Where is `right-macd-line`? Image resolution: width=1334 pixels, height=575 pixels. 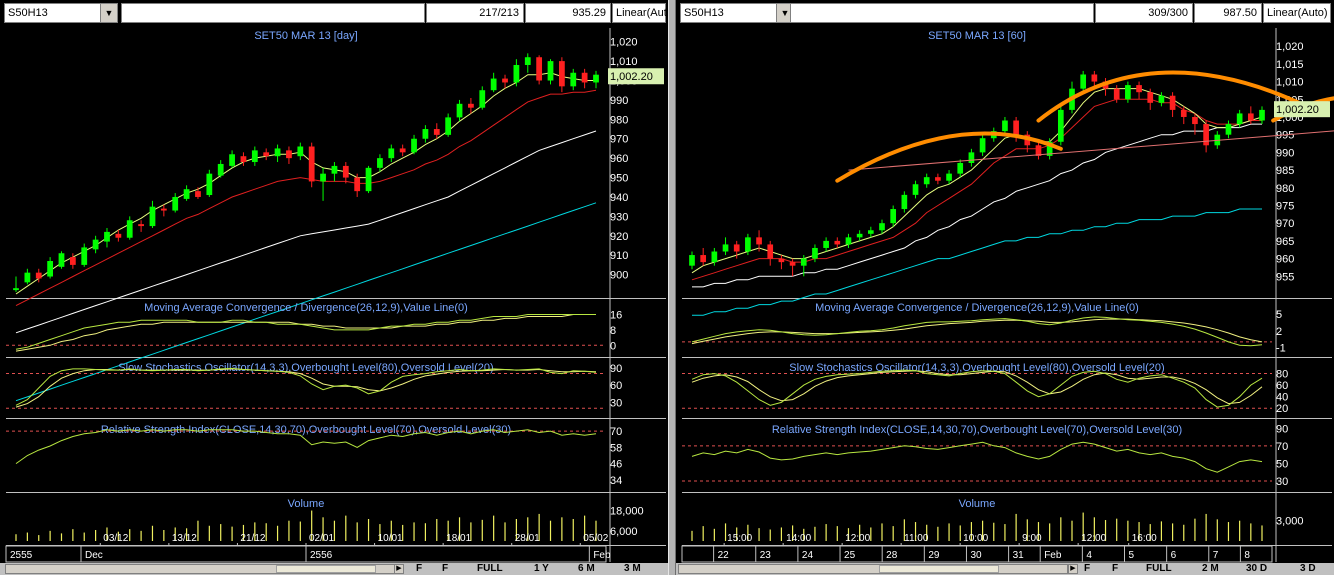 right-macd-line is located at coordinates (977, 331).